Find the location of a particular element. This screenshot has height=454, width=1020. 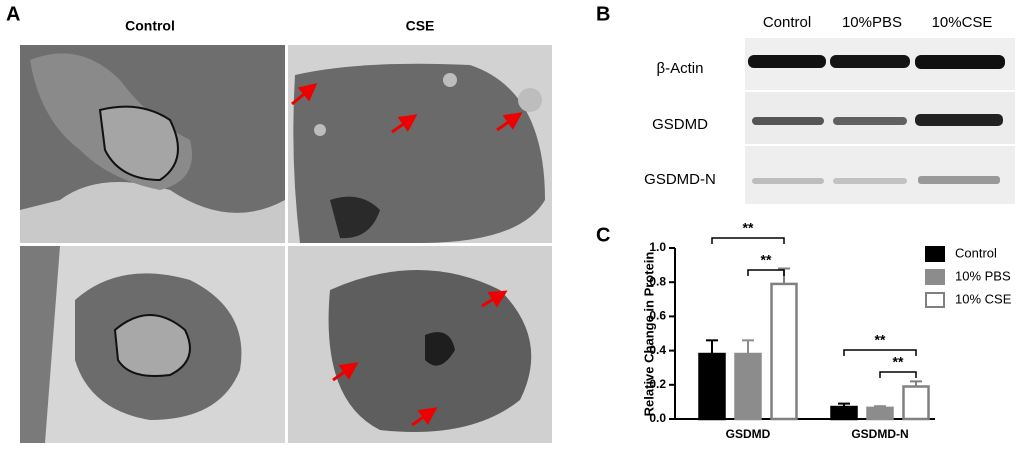

row-label: β-Actin is located at coordinates (680, 68).